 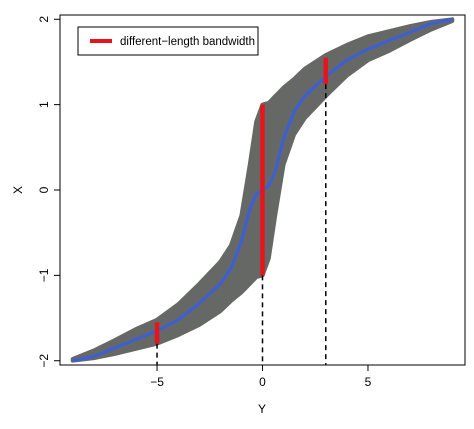 I want to click on y-axis-title: X, so click(x=18, y=190).